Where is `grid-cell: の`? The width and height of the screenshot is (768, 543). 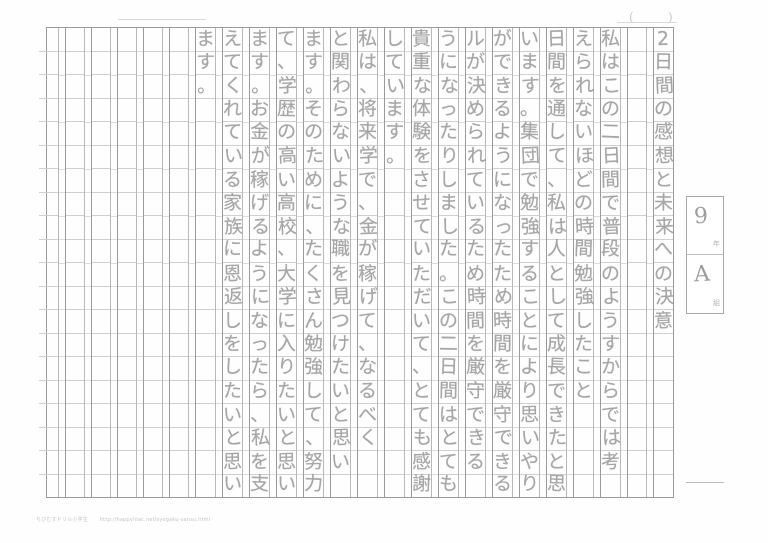 grid-cell: の is located at coordinates (313, 133).